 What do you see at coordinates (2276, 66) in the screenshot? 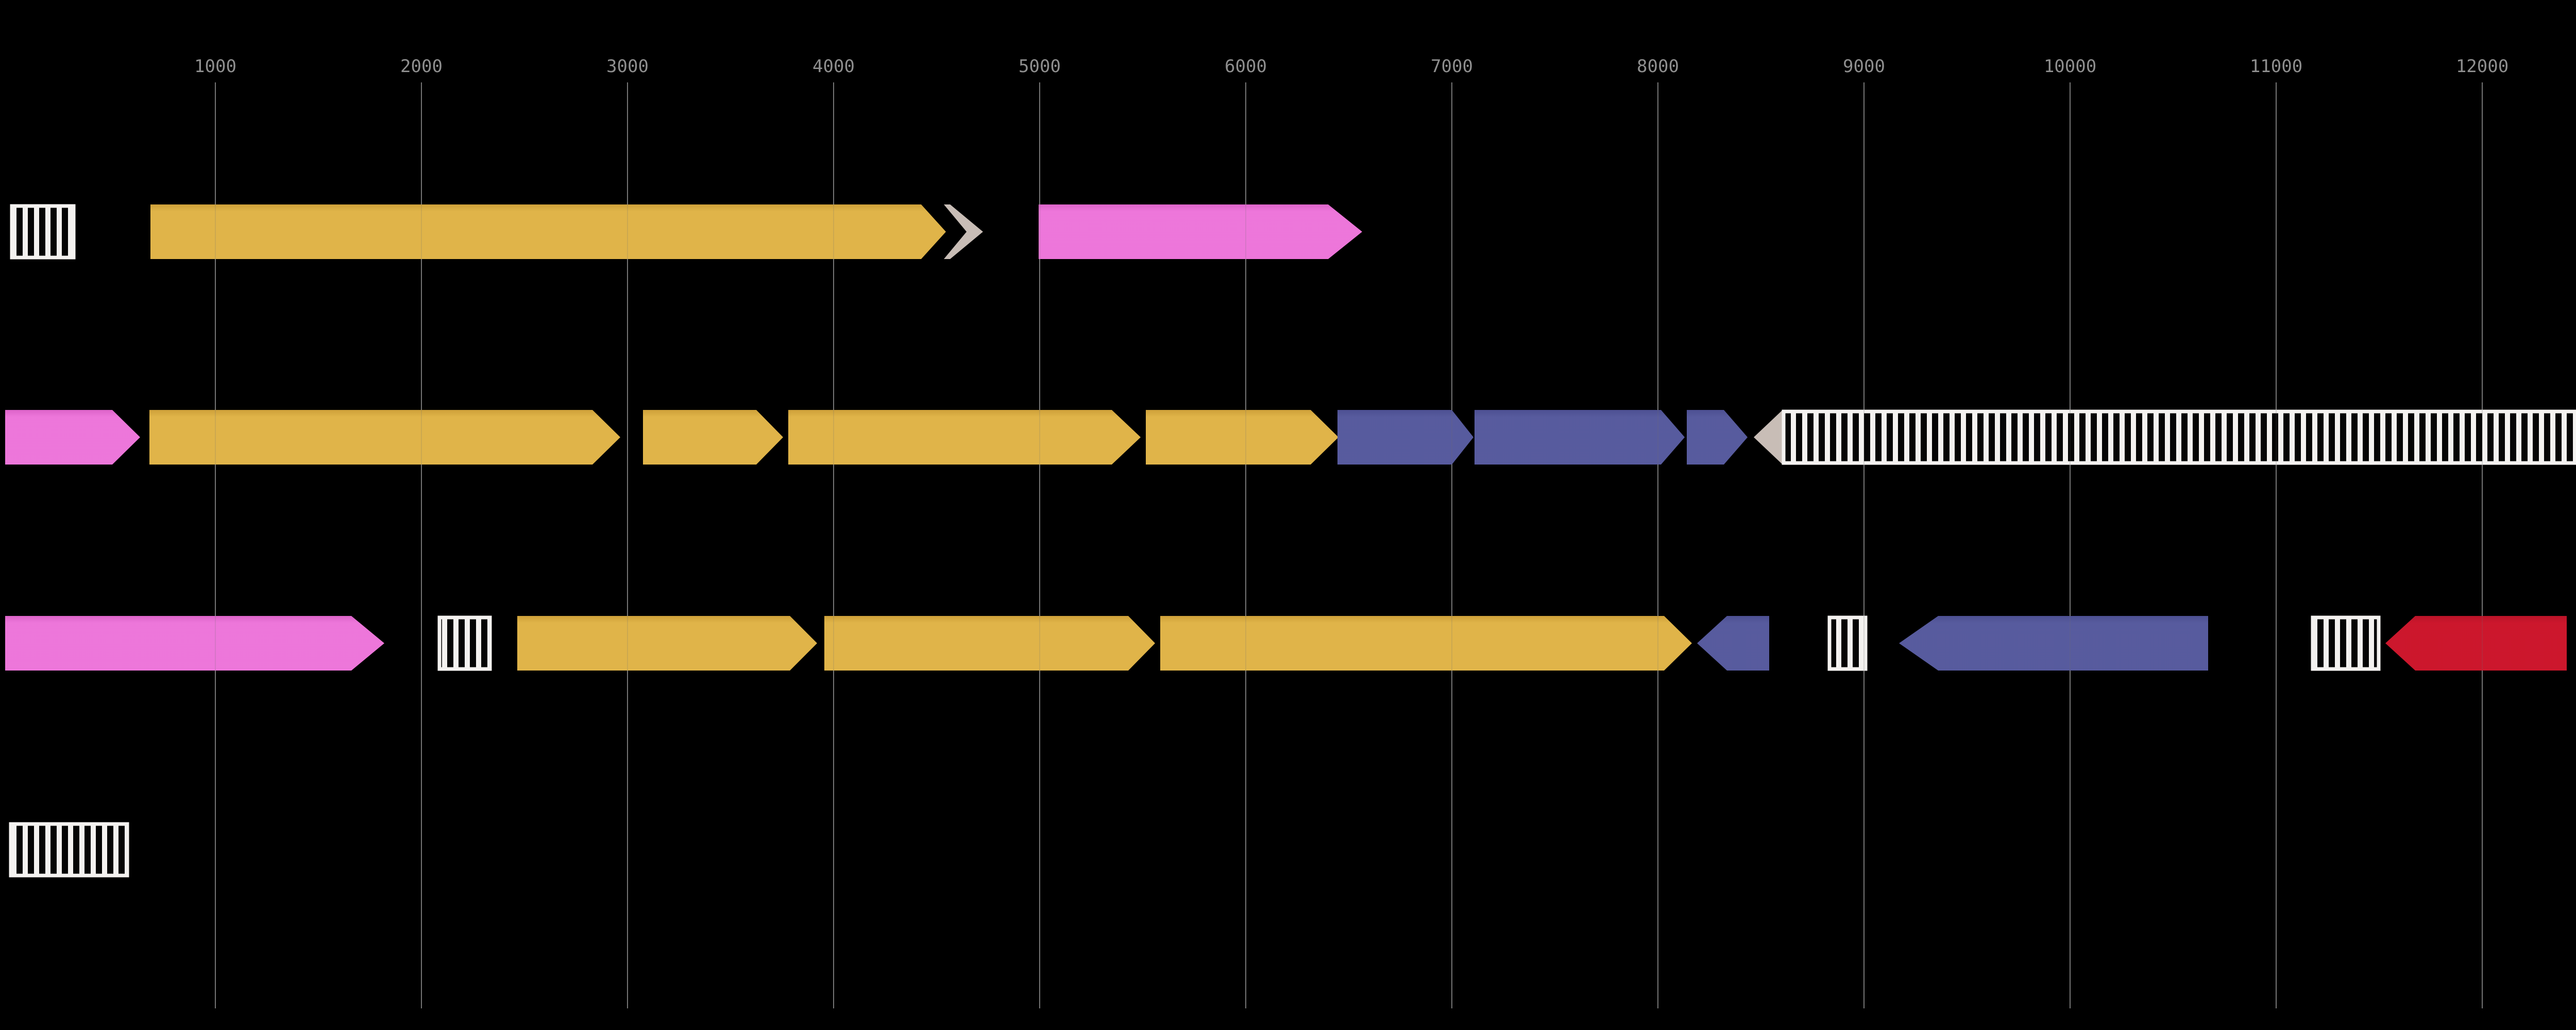
I see `axis-tick-label: 11000` at bounding box center [2276, 66].